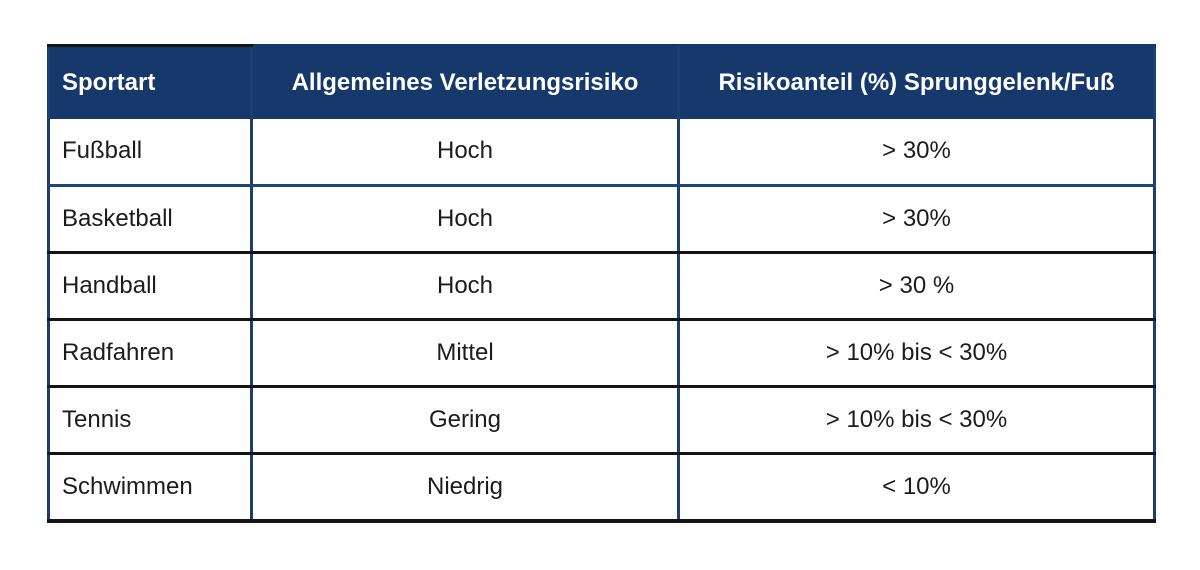 The height and width of the screenshot is (570, 1200). I want to click on table-row-basketball: Basketball Hoch > 30%, so click(601, 219).